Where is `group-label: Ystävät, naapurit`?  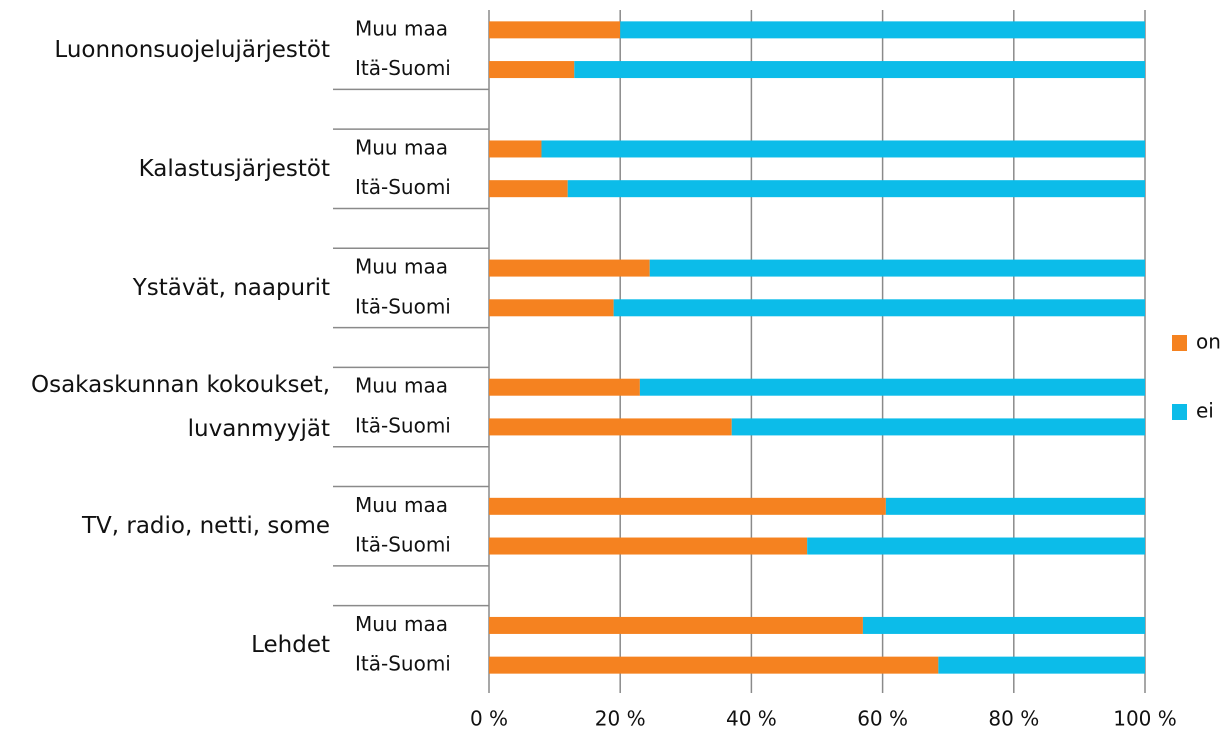
group-label: Ystävät, naapurit is located at coordinates (231, 287).